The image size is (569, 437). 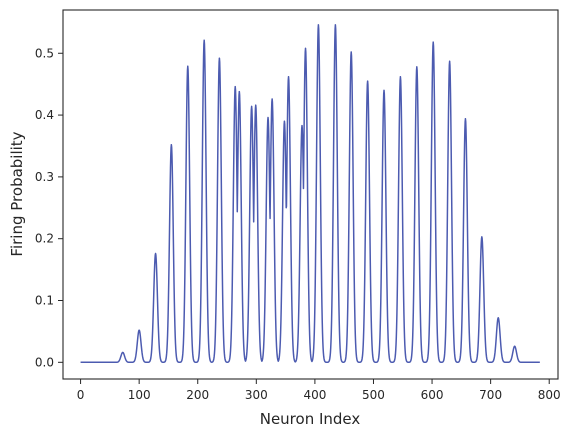 I want to click on x-tick-label: 500, so click(x=373, y=395).